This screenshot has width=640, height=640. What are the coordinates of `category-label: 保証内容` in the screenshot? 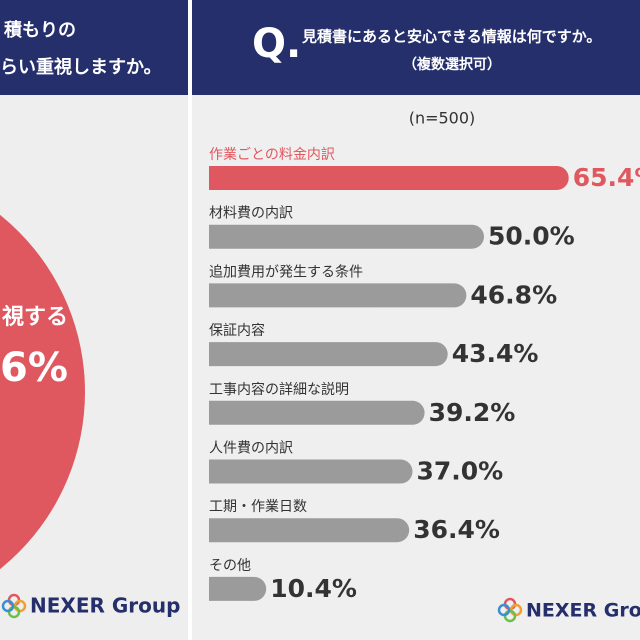 It's located at (237, 330).